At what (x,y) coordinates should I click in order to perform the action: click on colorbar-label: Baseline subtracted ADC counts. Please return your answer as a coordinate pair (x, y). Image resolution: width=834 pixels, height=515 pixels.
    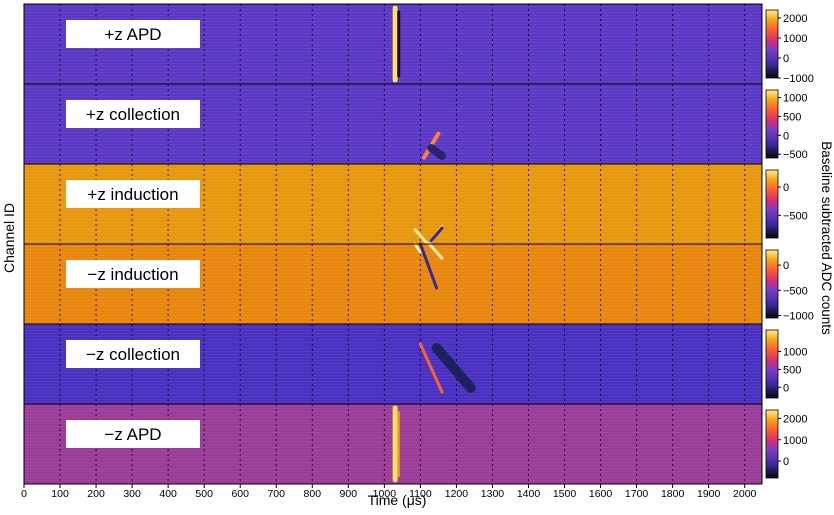
    Looking at the image, I should click on (826, 238).